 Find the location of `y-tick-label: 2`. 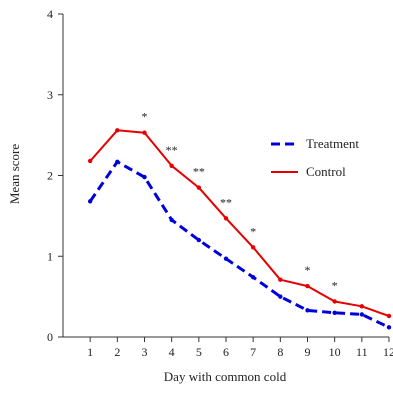

y-tick-label: 2 is located at coordinates (50, 176).